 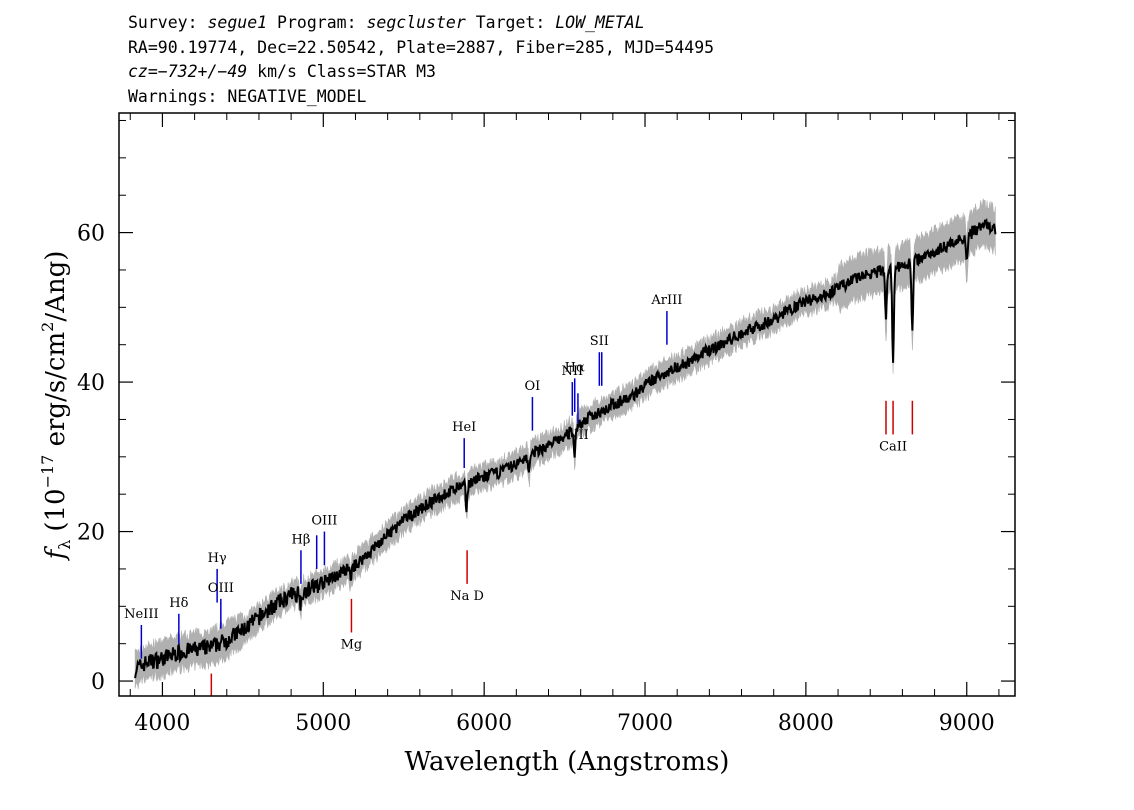 What do you see at coordinates (237, 22) in the screenshot?
I see `survey-value: segue1` at bounding box center [237, 22].